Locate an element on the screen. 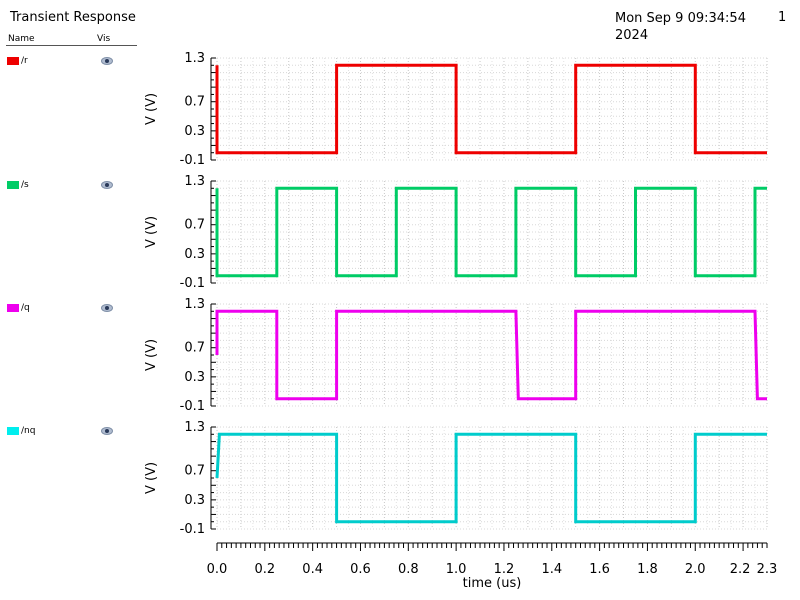  legend-item-s: /s is located at coordinates (62, 186).